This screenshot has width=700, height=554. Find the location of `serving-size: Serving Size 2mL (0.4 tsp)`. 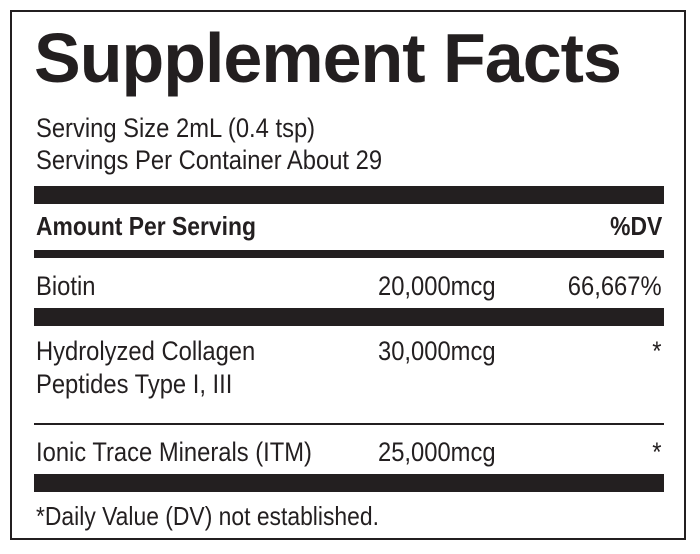

serving-size: Serving Size 2mL (0.4 tsp) is located at coordinates (176, 128).